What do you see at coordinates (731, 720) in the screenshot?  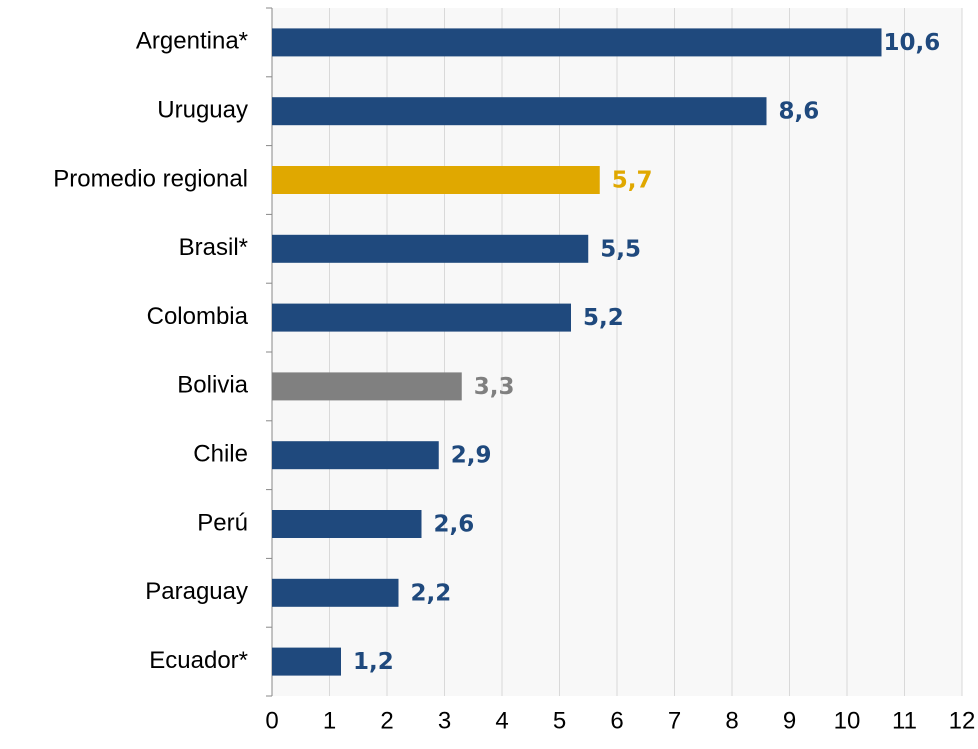 I see `x-tick-label: 8` at bounding box center [731, 720].